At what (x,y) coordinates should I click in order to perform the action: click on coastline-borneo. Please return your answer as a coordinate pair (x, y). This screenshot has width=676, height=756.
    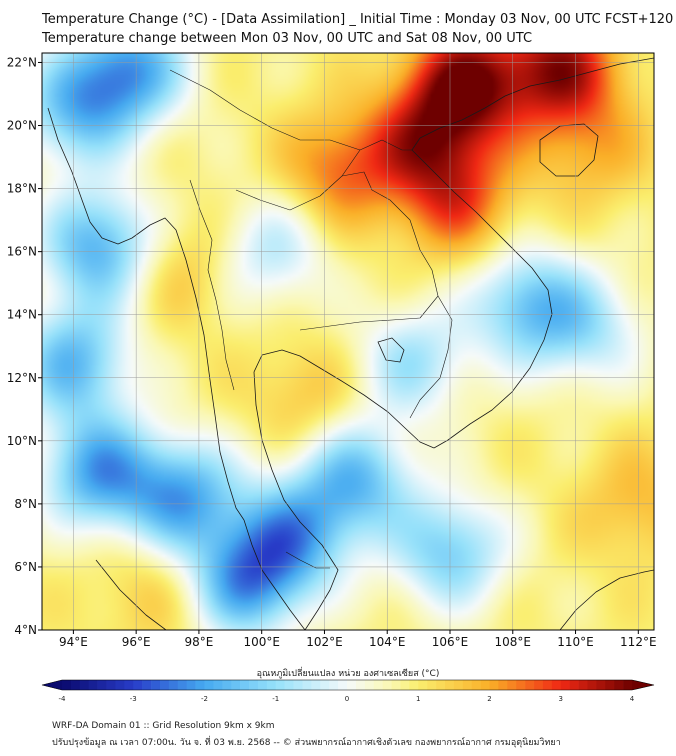
    Looking at the image, I should click on (606, 599).